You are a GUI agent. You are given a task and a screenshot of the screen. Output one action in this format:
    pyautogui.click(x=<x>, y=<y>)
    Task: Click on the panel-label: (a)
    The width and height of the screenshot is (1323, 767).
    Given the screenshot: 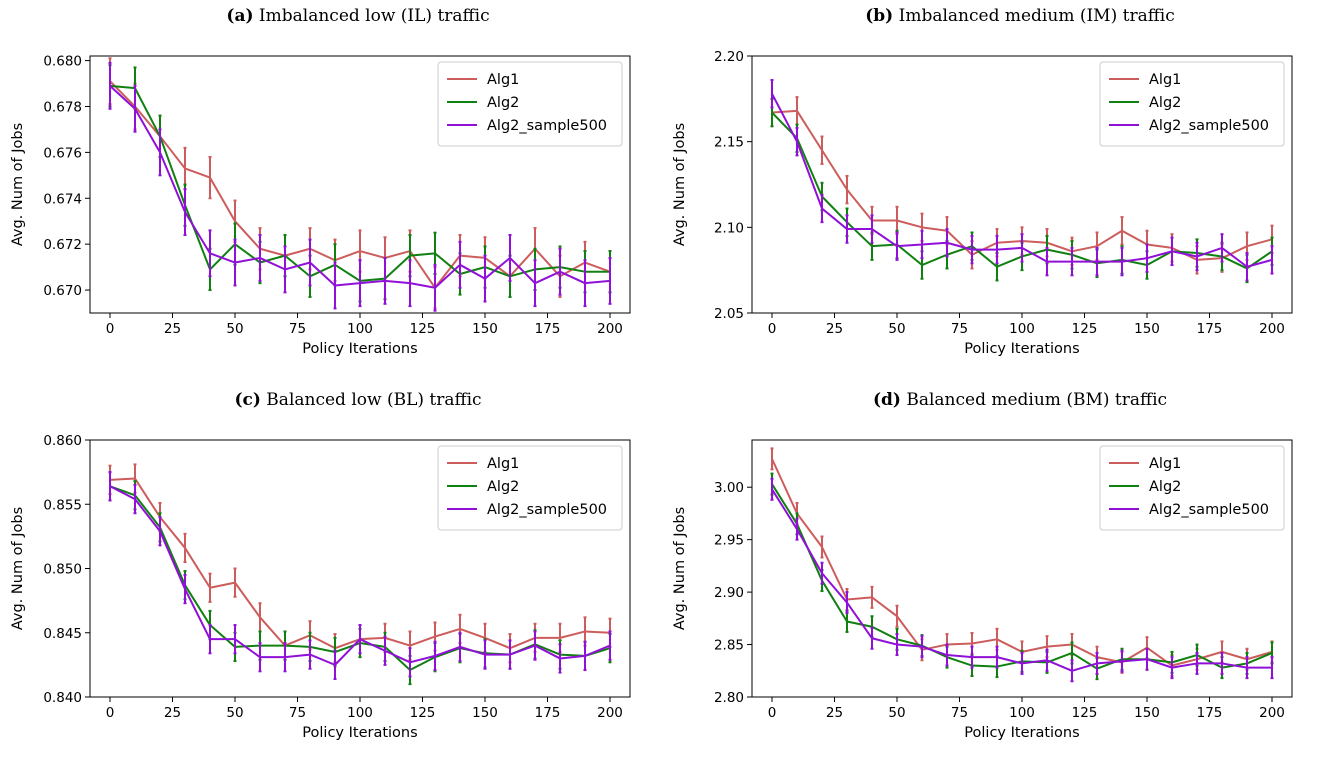 What is the action you would take?
    pyautogui.click(x=239, y=16)
    